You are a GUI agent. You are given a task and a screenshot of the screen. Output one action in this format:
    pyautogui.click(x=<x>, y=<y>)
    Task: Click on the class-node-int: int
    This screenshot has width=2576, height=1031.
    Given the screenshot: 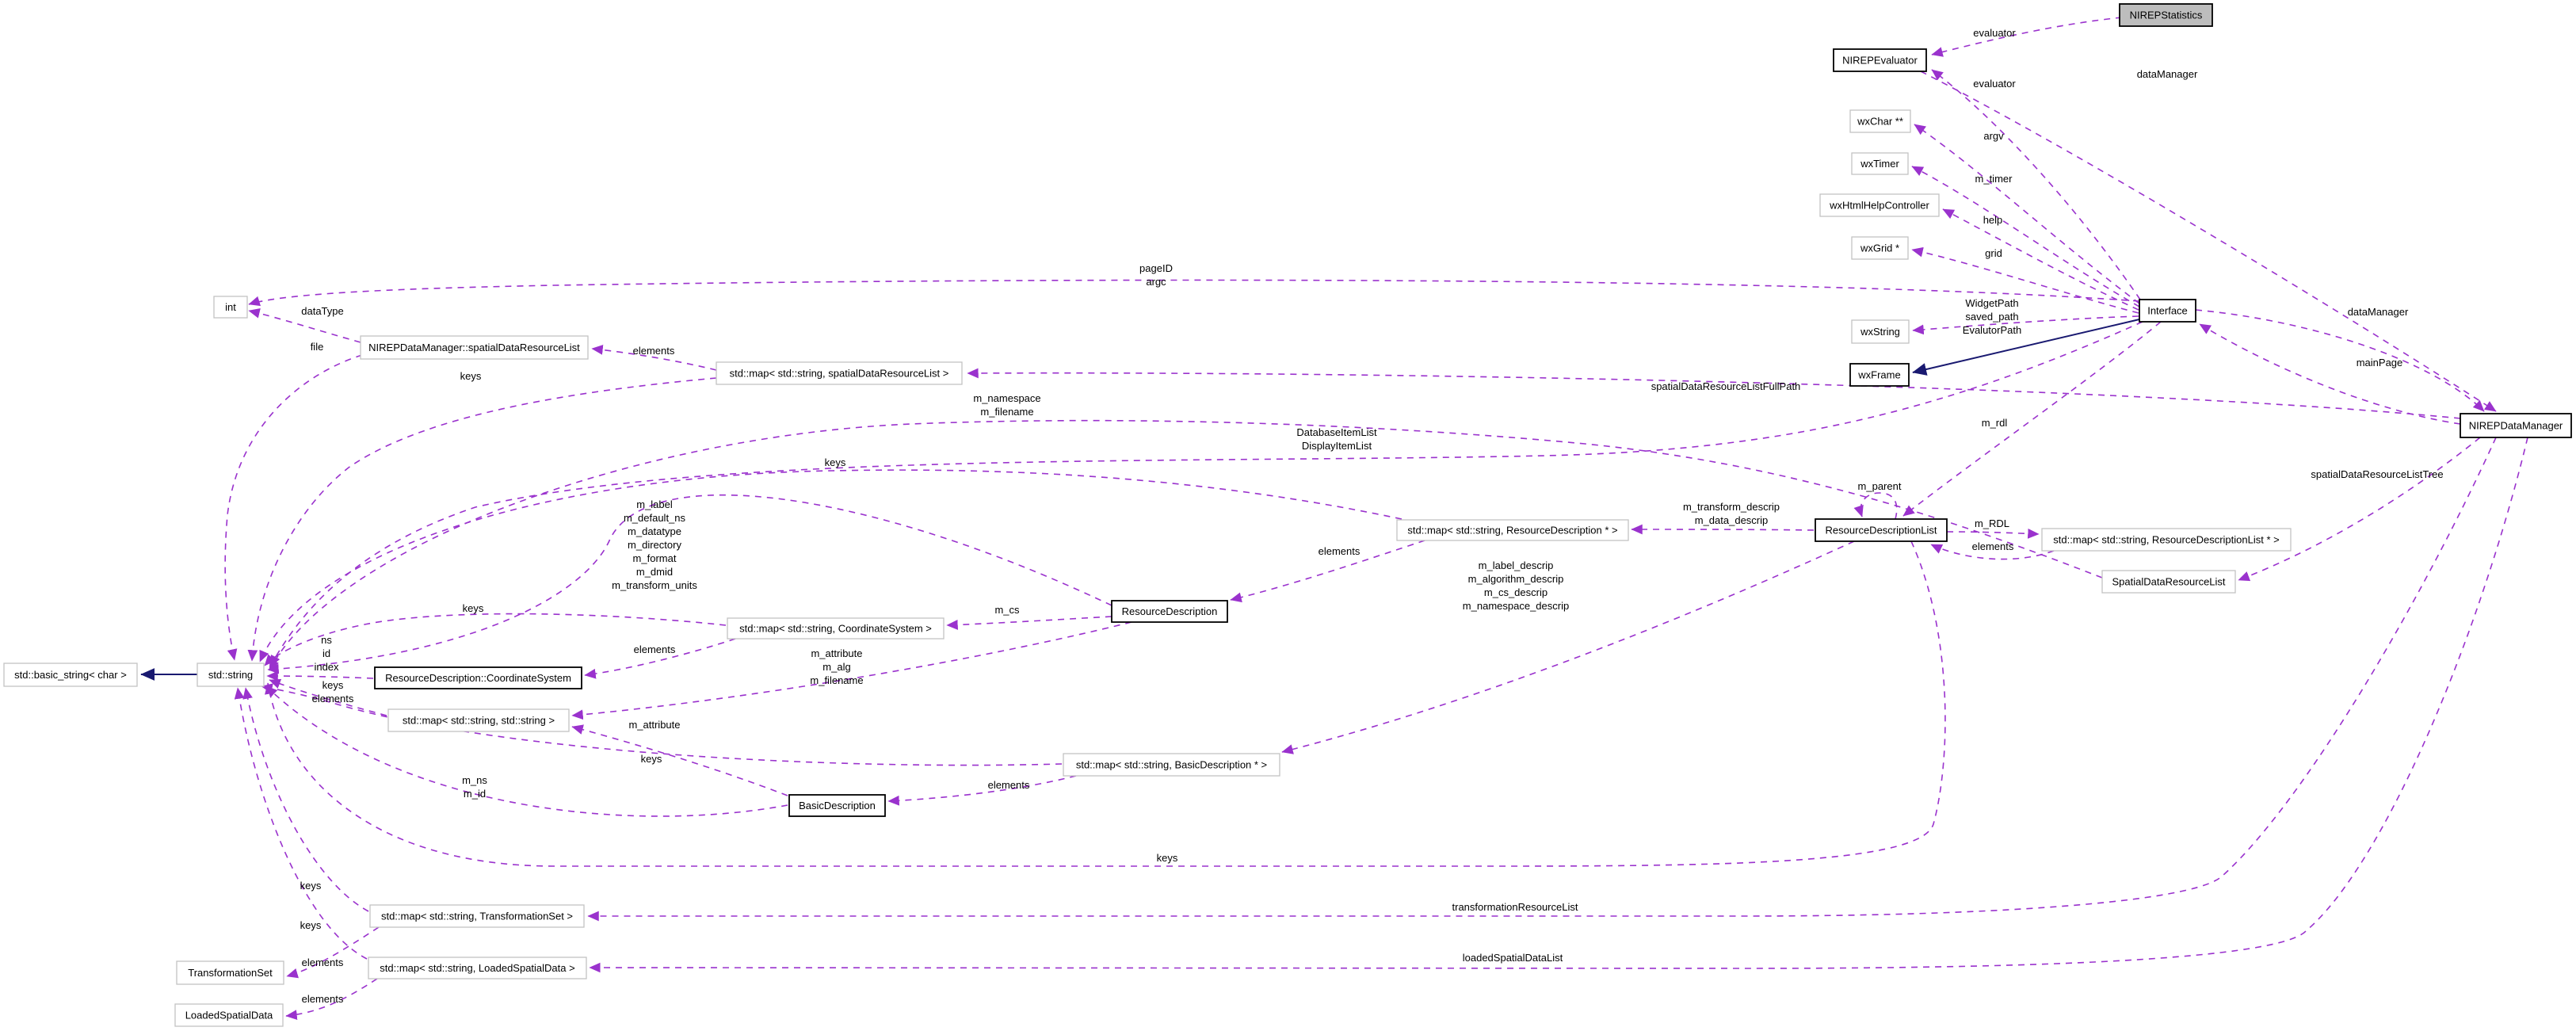 What is the action you would take?
    pyautogui.click(x=231, y=307)
    